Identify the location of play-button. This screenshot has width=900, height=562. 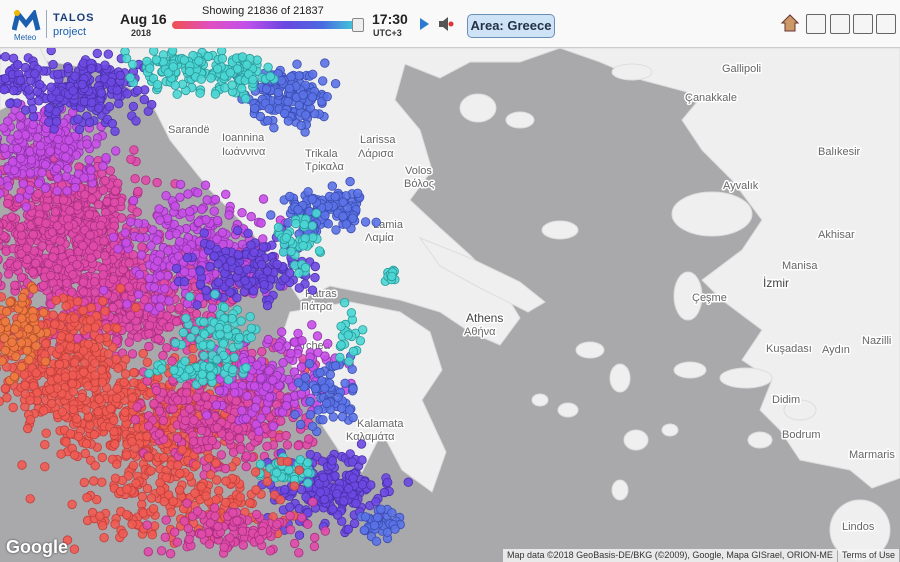
(424, 24).